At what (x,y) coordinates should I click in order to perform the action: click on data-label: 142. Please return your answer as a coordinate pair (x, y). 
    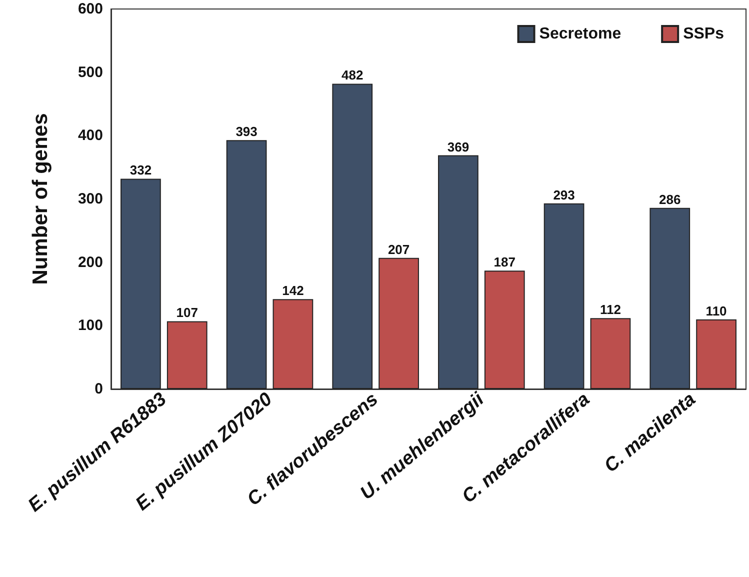
    Looking at the image, I should click on (293, 290).